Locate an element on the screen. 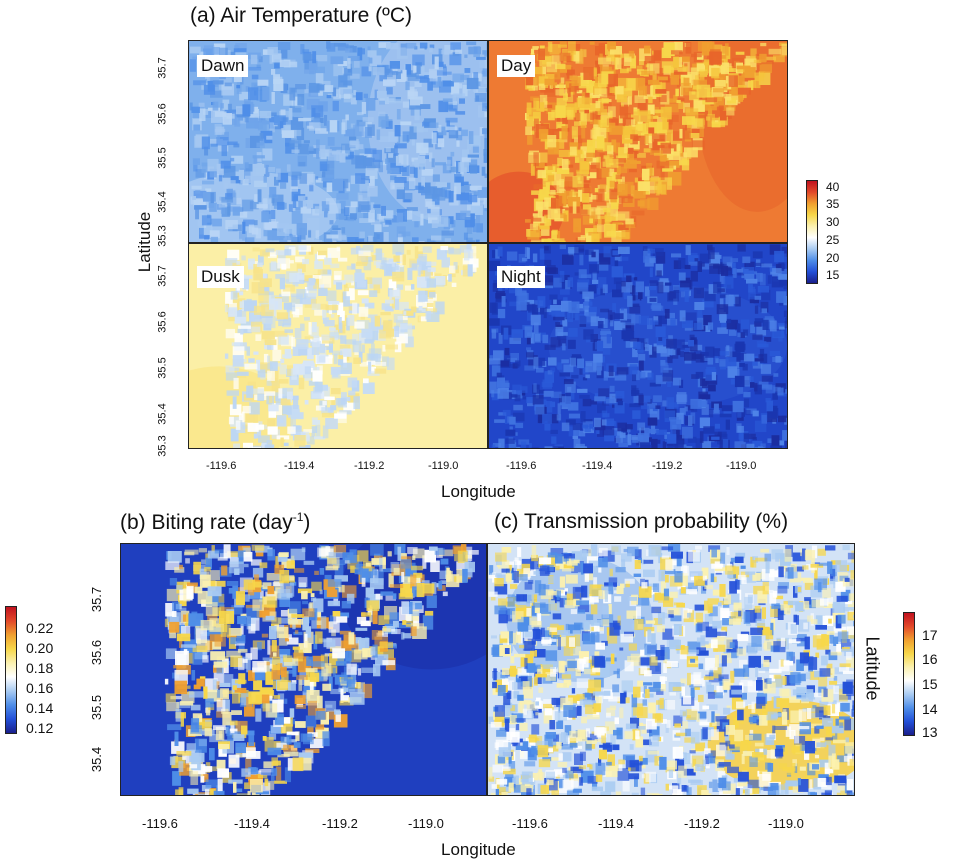  map-dawn: Dawn is located at coordinates (338, 141).